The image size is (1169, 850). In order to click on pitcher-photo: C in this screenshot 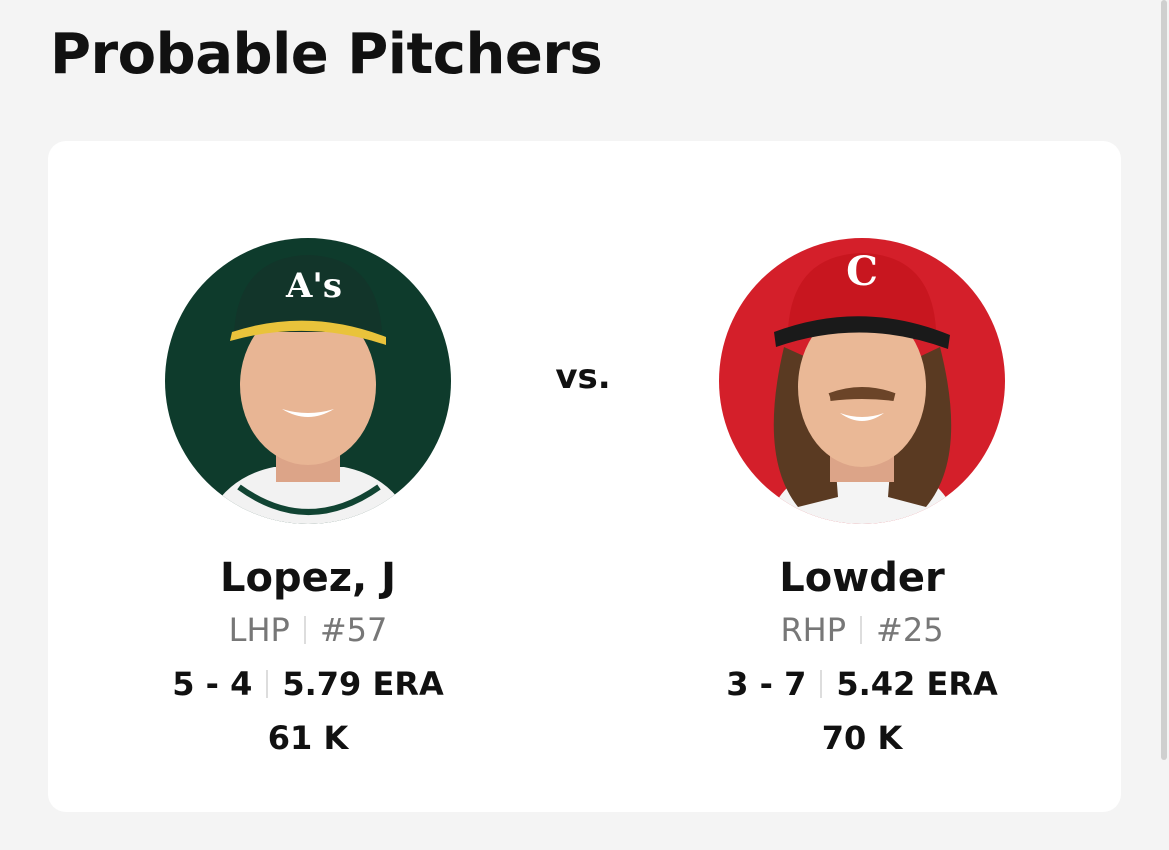, I will do `click(862, 381)`.